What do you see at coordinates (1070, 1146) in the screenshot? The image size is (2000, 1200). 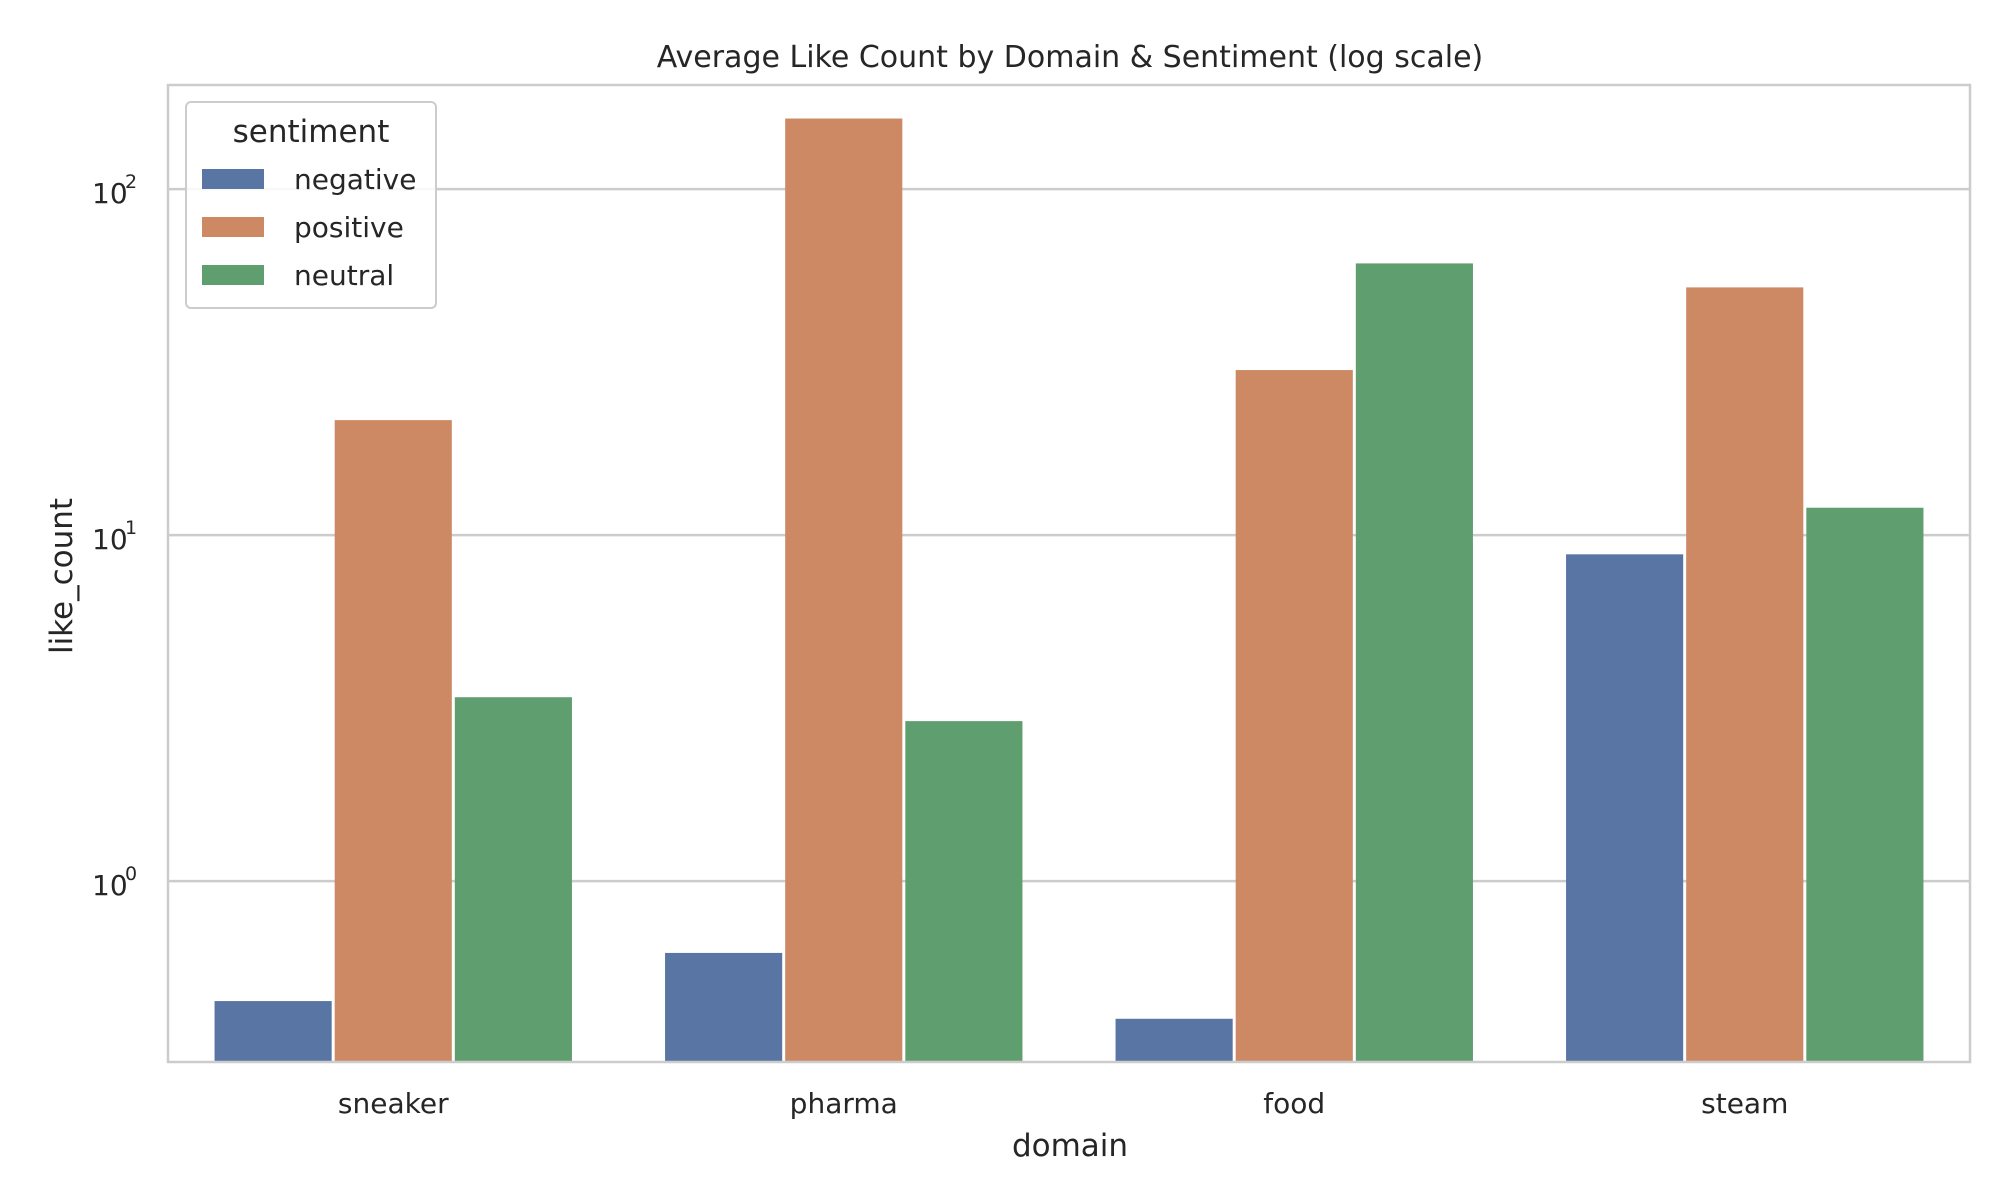 I see `x-axis-label: domain` at bounding box center [1070, 1146].